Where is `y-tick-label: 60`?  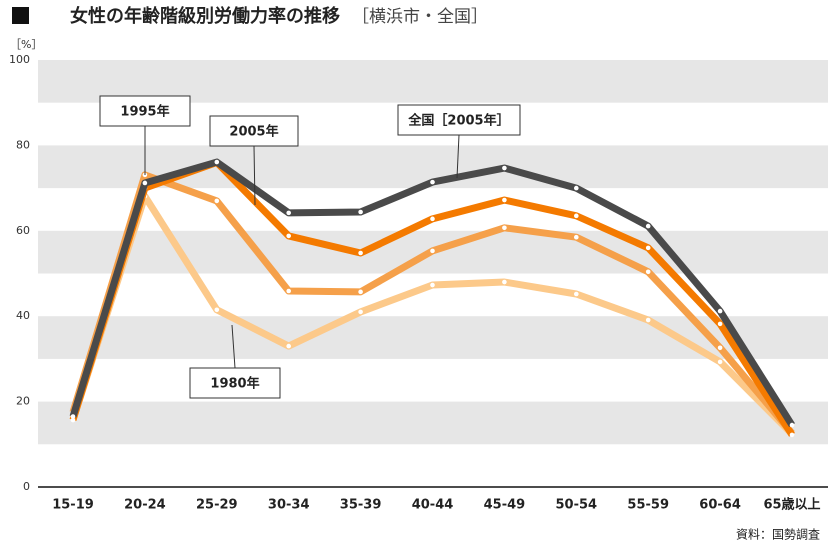 y-tick-label: 60 is located at coordinates (23, 230).